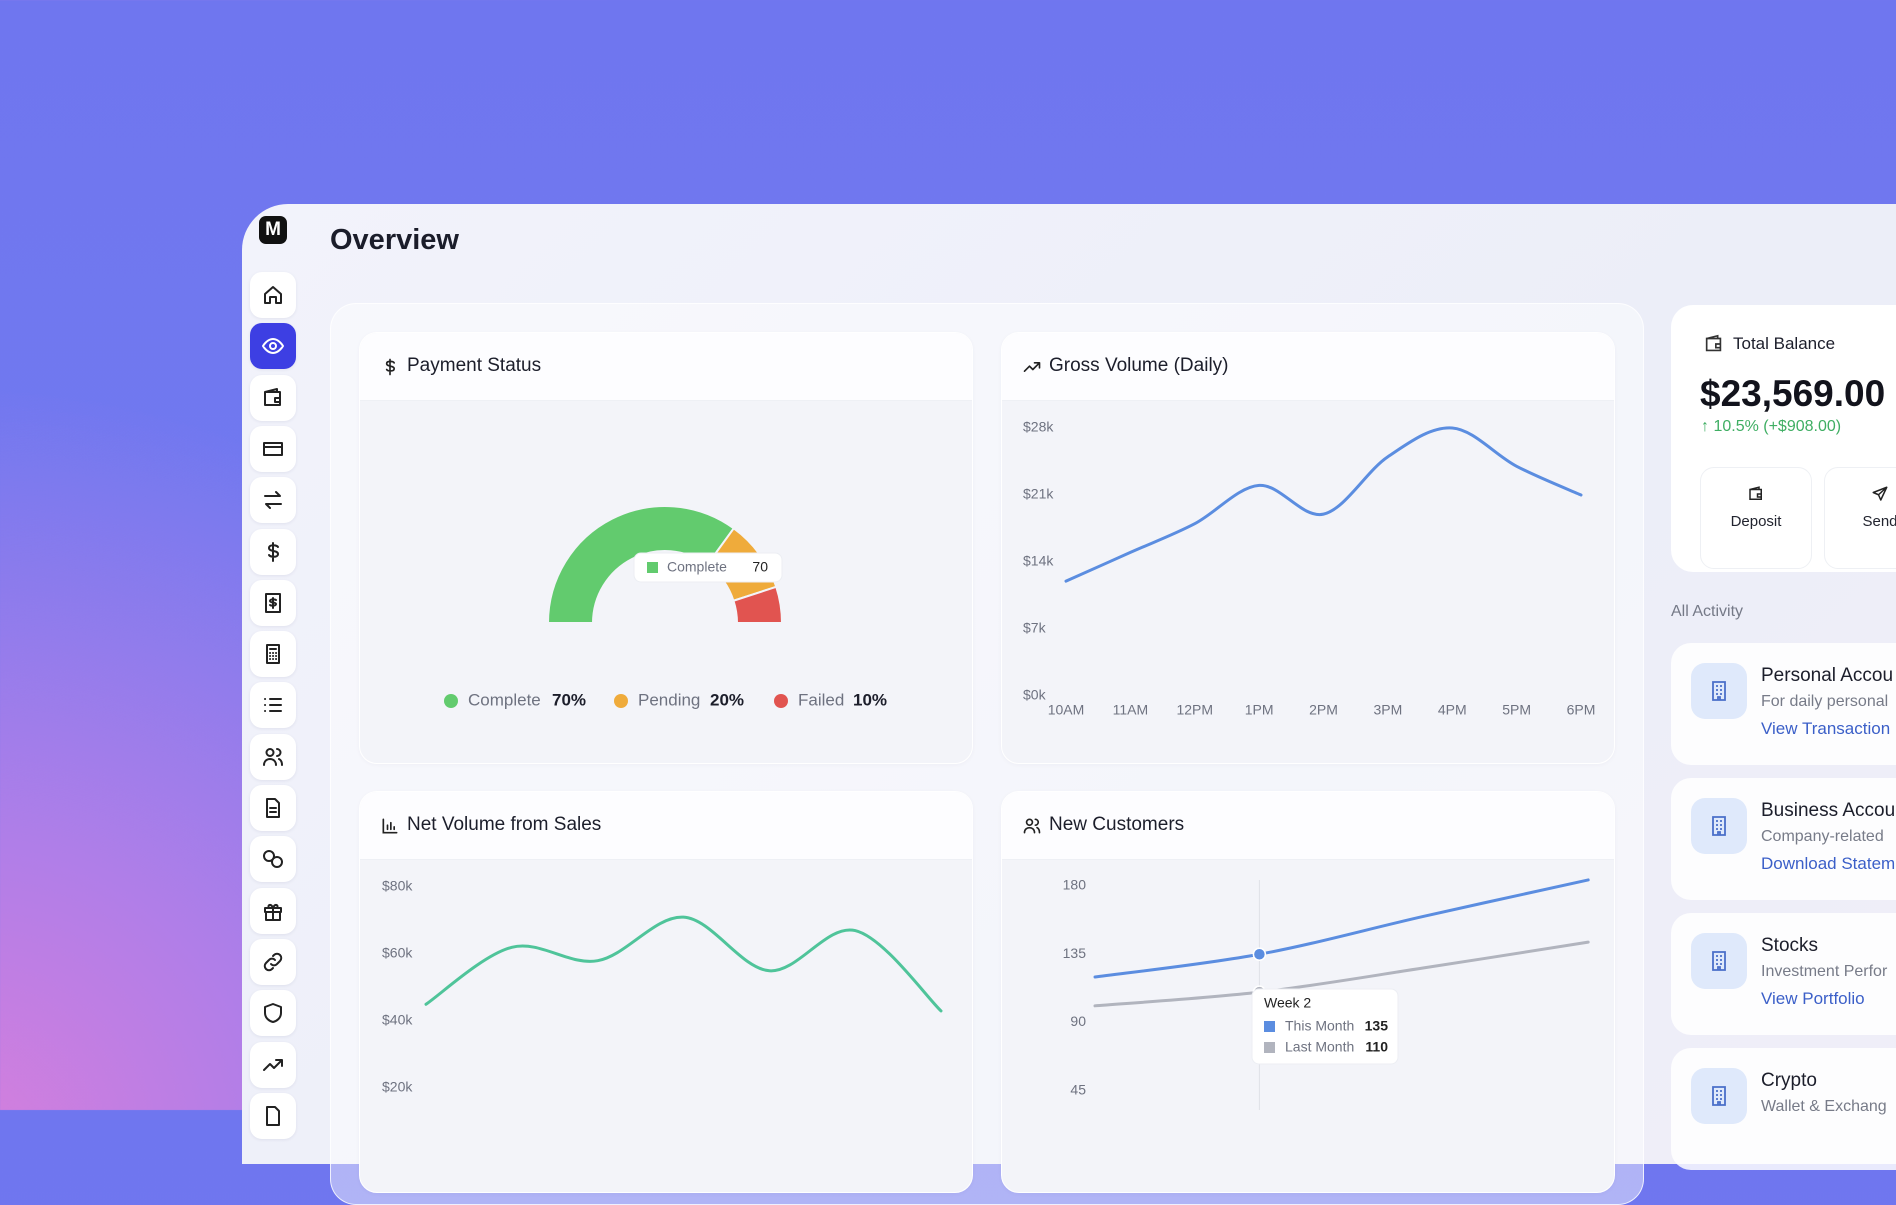 This screenshot has height=1205, width=1896. I want to click on activity-subtitle: Investment Perfor, so click(1824, 971).